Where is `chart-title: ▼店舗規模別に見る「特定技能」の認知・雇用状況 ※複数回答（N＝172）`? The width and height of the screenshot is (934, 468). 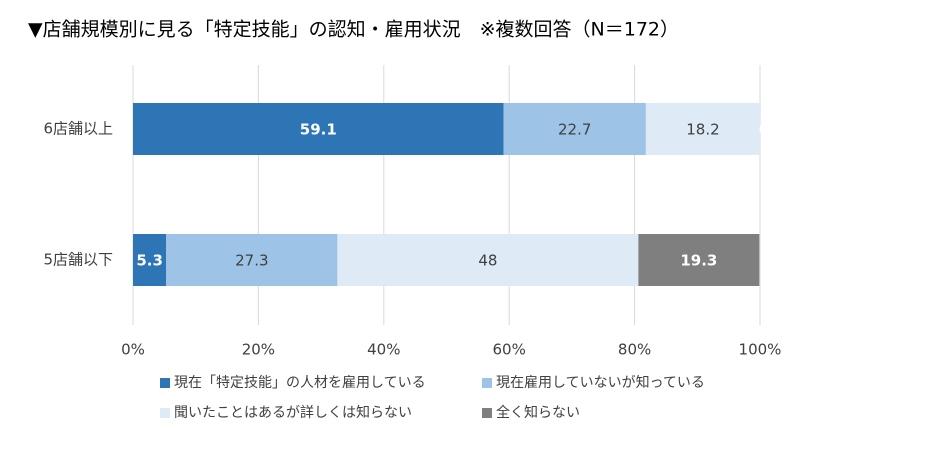 chart-title: ▼店舗規模別に見る「特定技能」の認知・雇用状況 ※複数回答（N＝172） is located at coordinates (353, 30).